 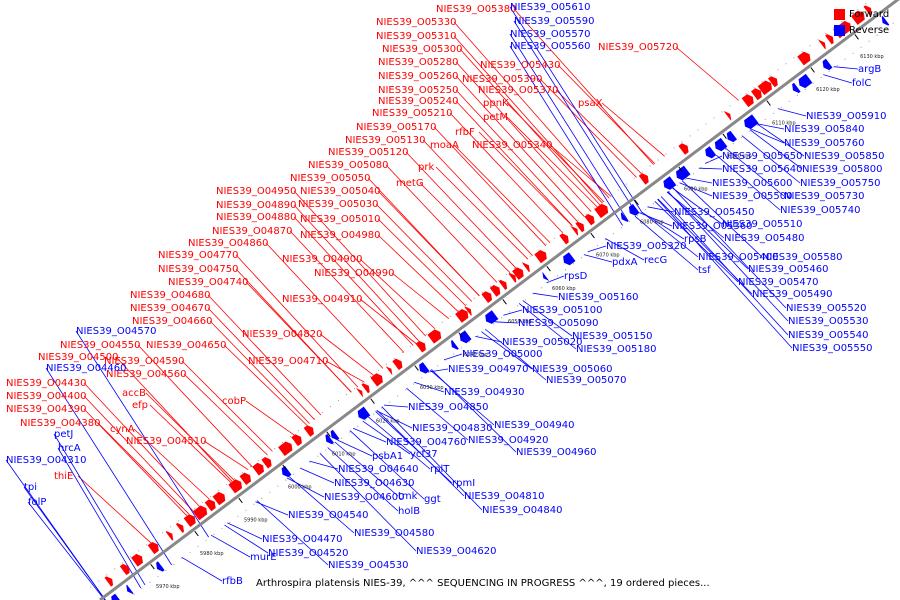 I want to click on forward-gene-label: NIES39_O05380, so click(x=476, y=9).